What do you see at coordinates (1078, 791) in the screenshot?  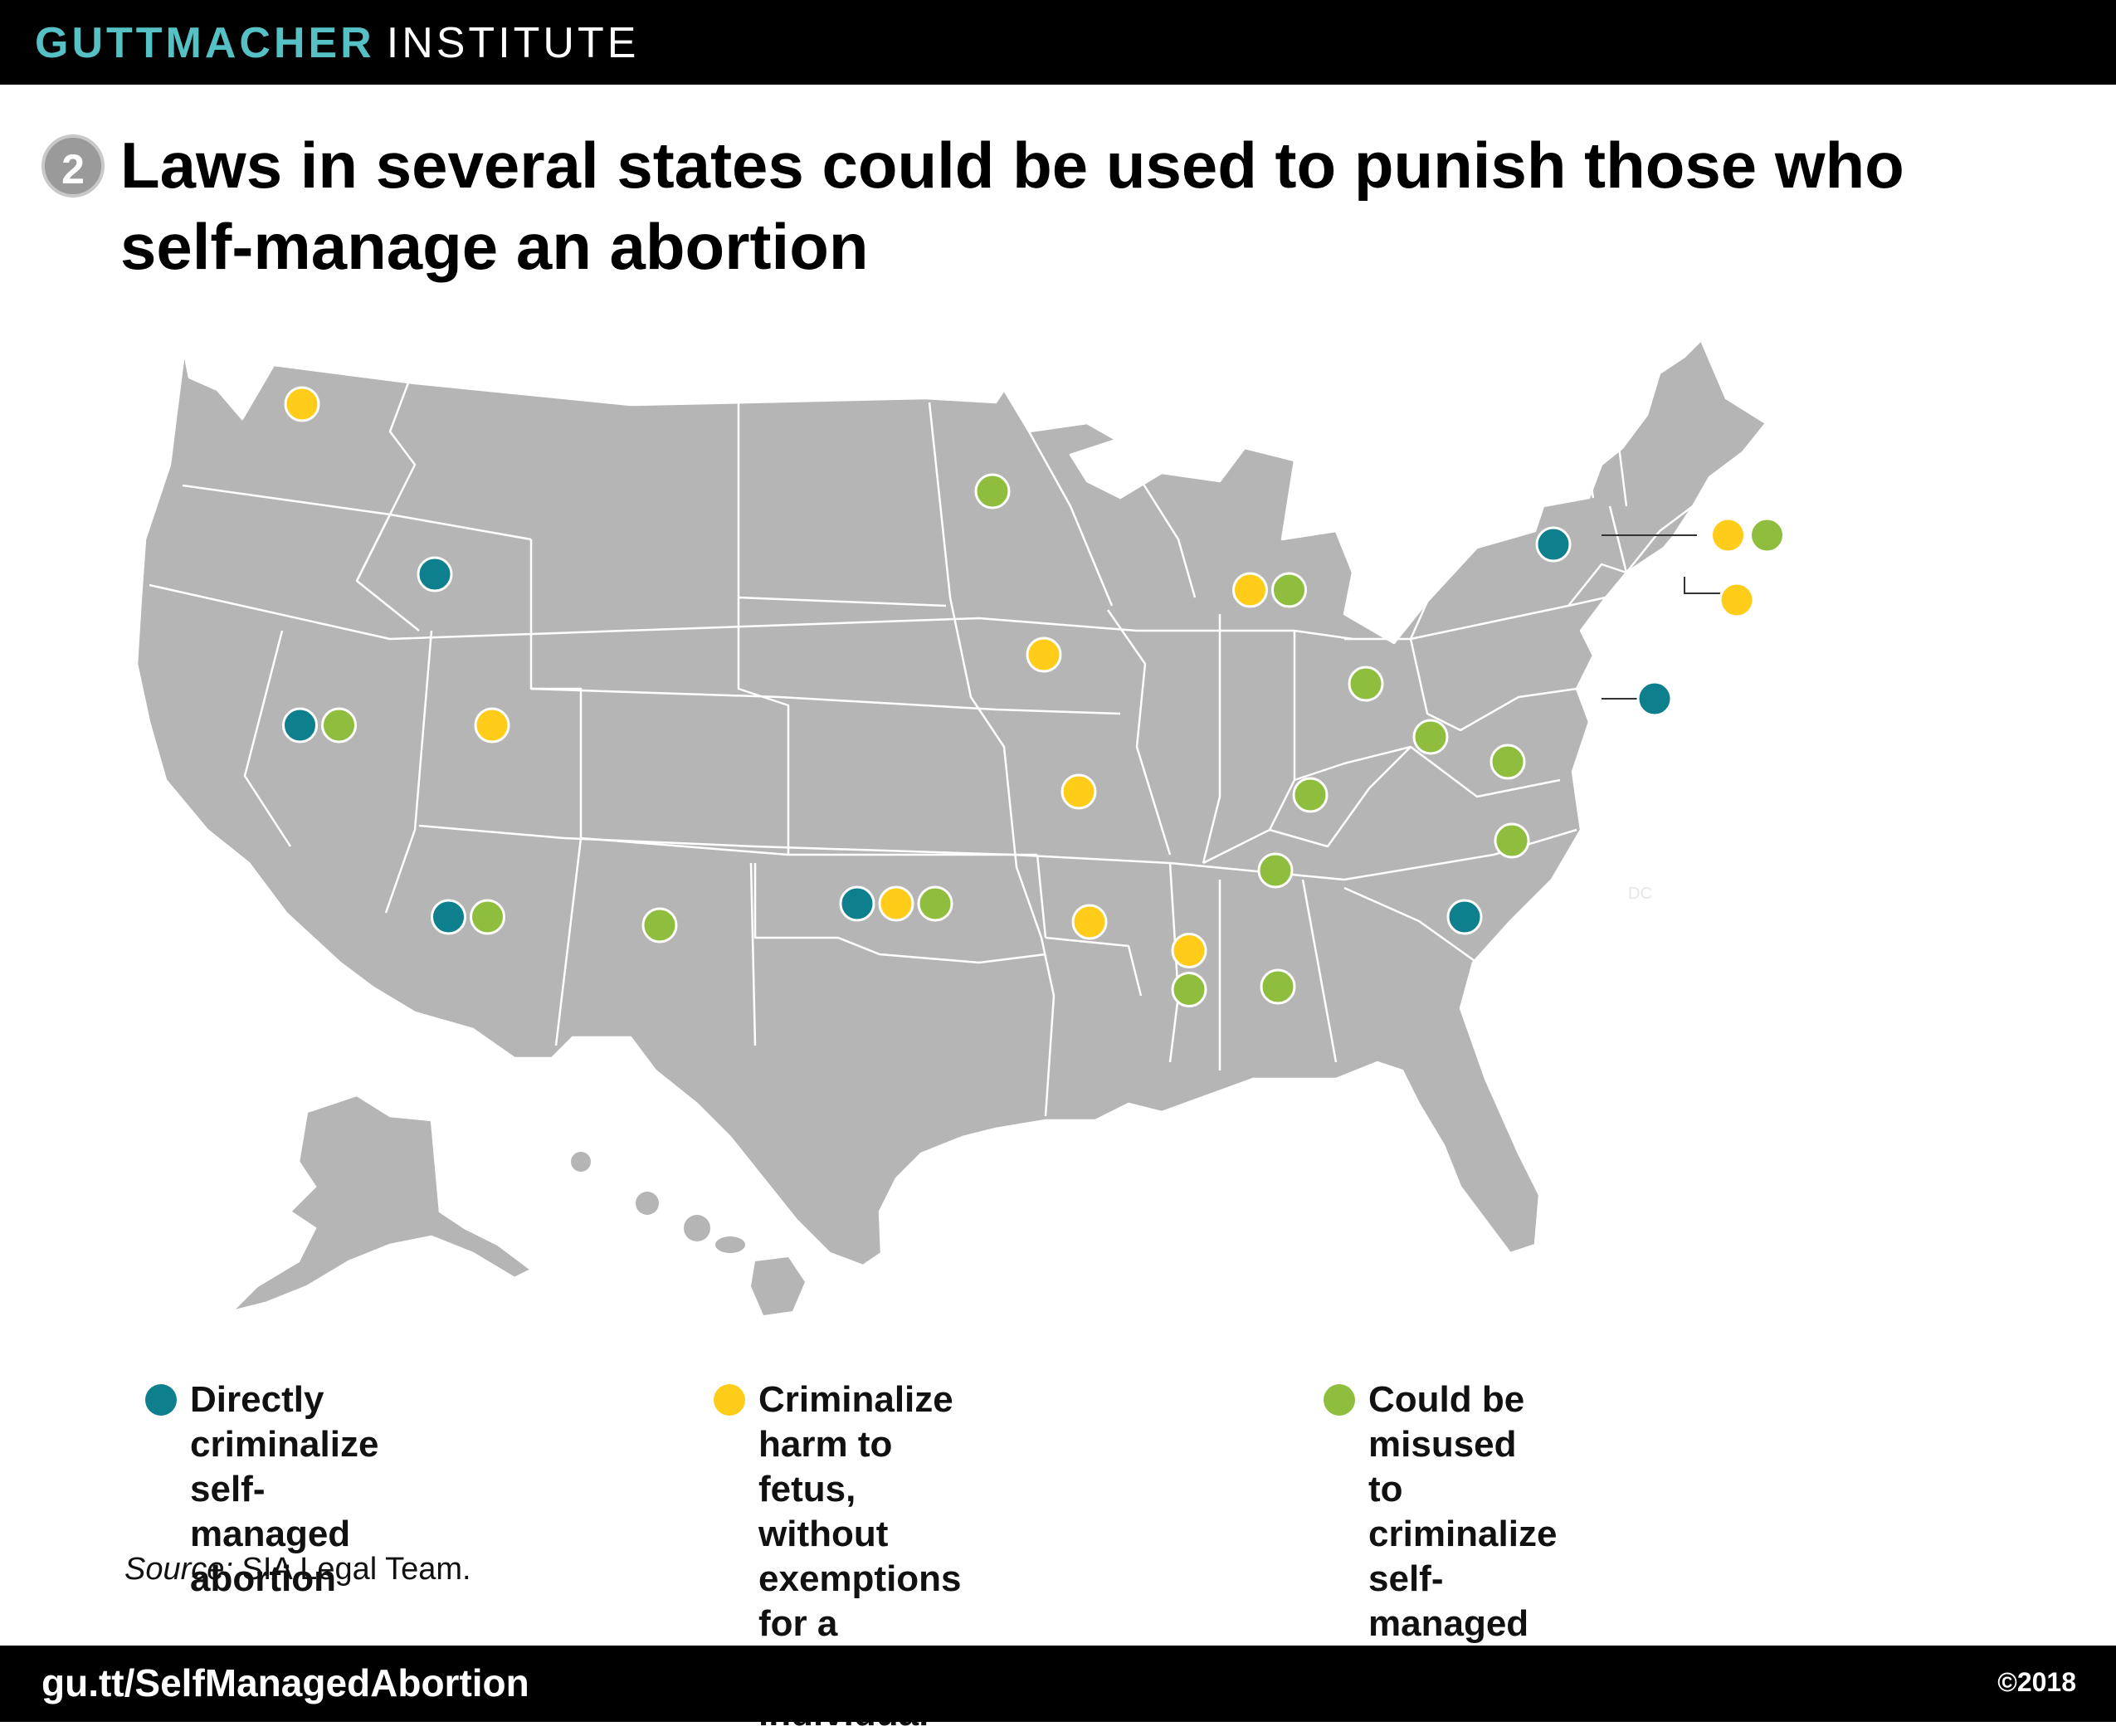 I see `marker-mo-fetus` at bounding box center [1078, 791].